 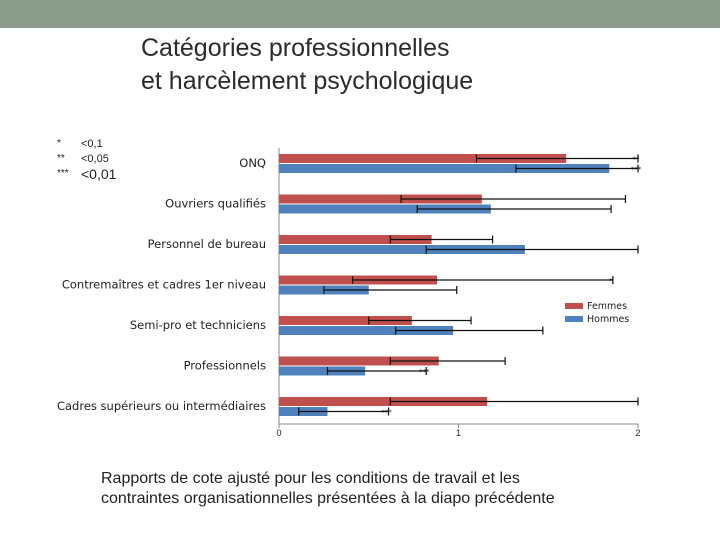 What do you see at coordinates (252, 163) in the screenshot?
I see `category-label: ONQ` at bounding box center [252, 163].